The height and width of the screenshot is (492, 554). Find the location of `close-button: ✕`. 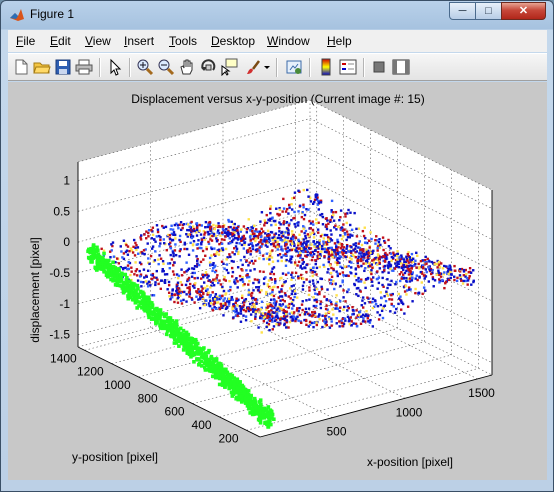

close-button: ✕ is located at coordinates (523, 11).